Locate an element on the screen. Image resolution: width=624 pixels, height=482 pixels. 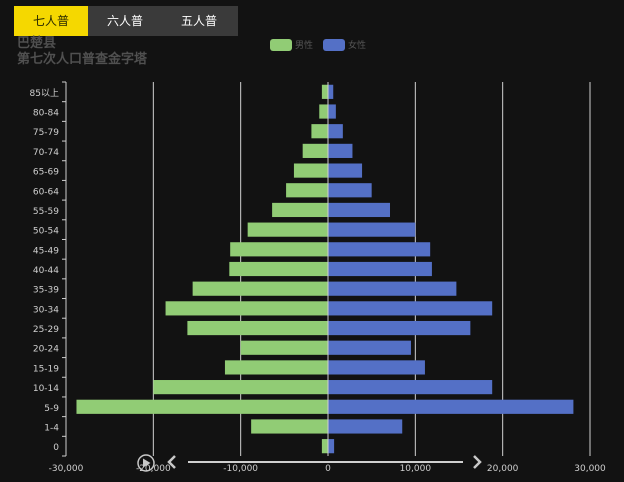
y-tick-label: 75-79 is located at coordinates (46, 133).